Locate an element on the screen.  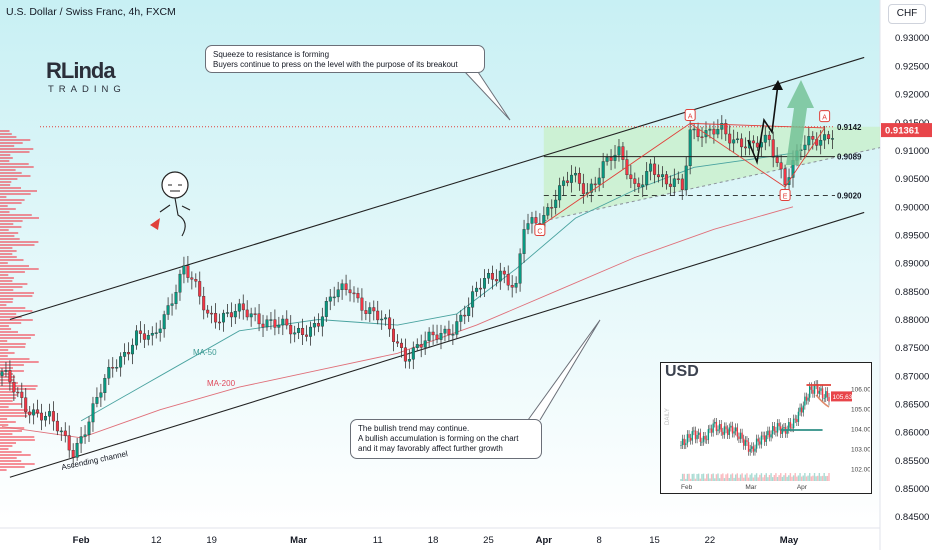
symbol-title: U.S. Dollar / Swiss Franc, 4h, FXCM is located at coordinates (91, 12).